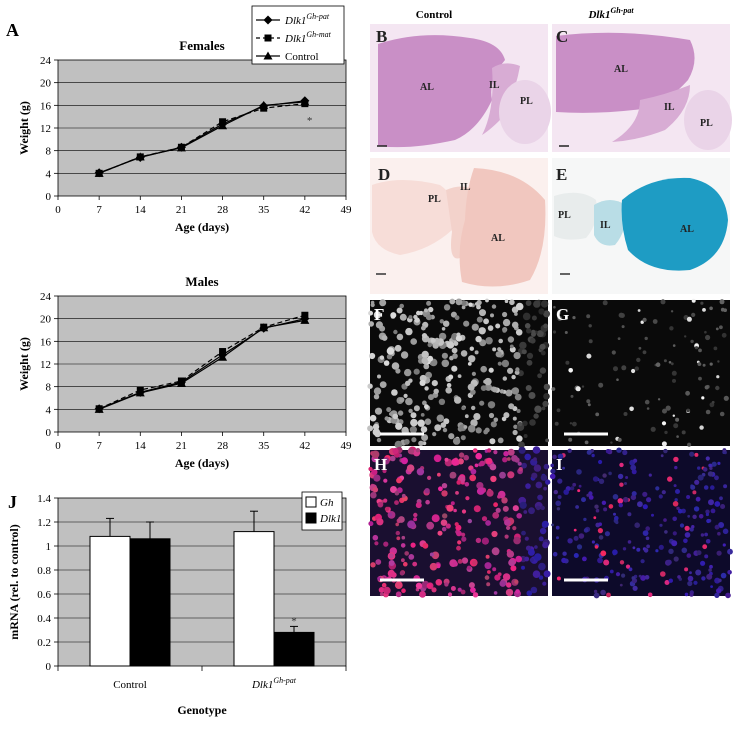  Describe the element at coordinates (622, 10) in the screenshot. I see `header-mutant-sup: Gh-pat` at that location.